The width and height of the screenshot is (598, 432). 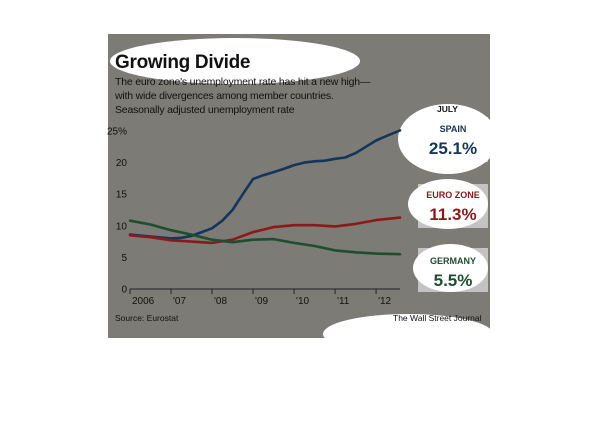 What do you see at coordinates (124, 290) in the screenshot?
I see `y-tick-label: 0` at bounding box center [124, 290].